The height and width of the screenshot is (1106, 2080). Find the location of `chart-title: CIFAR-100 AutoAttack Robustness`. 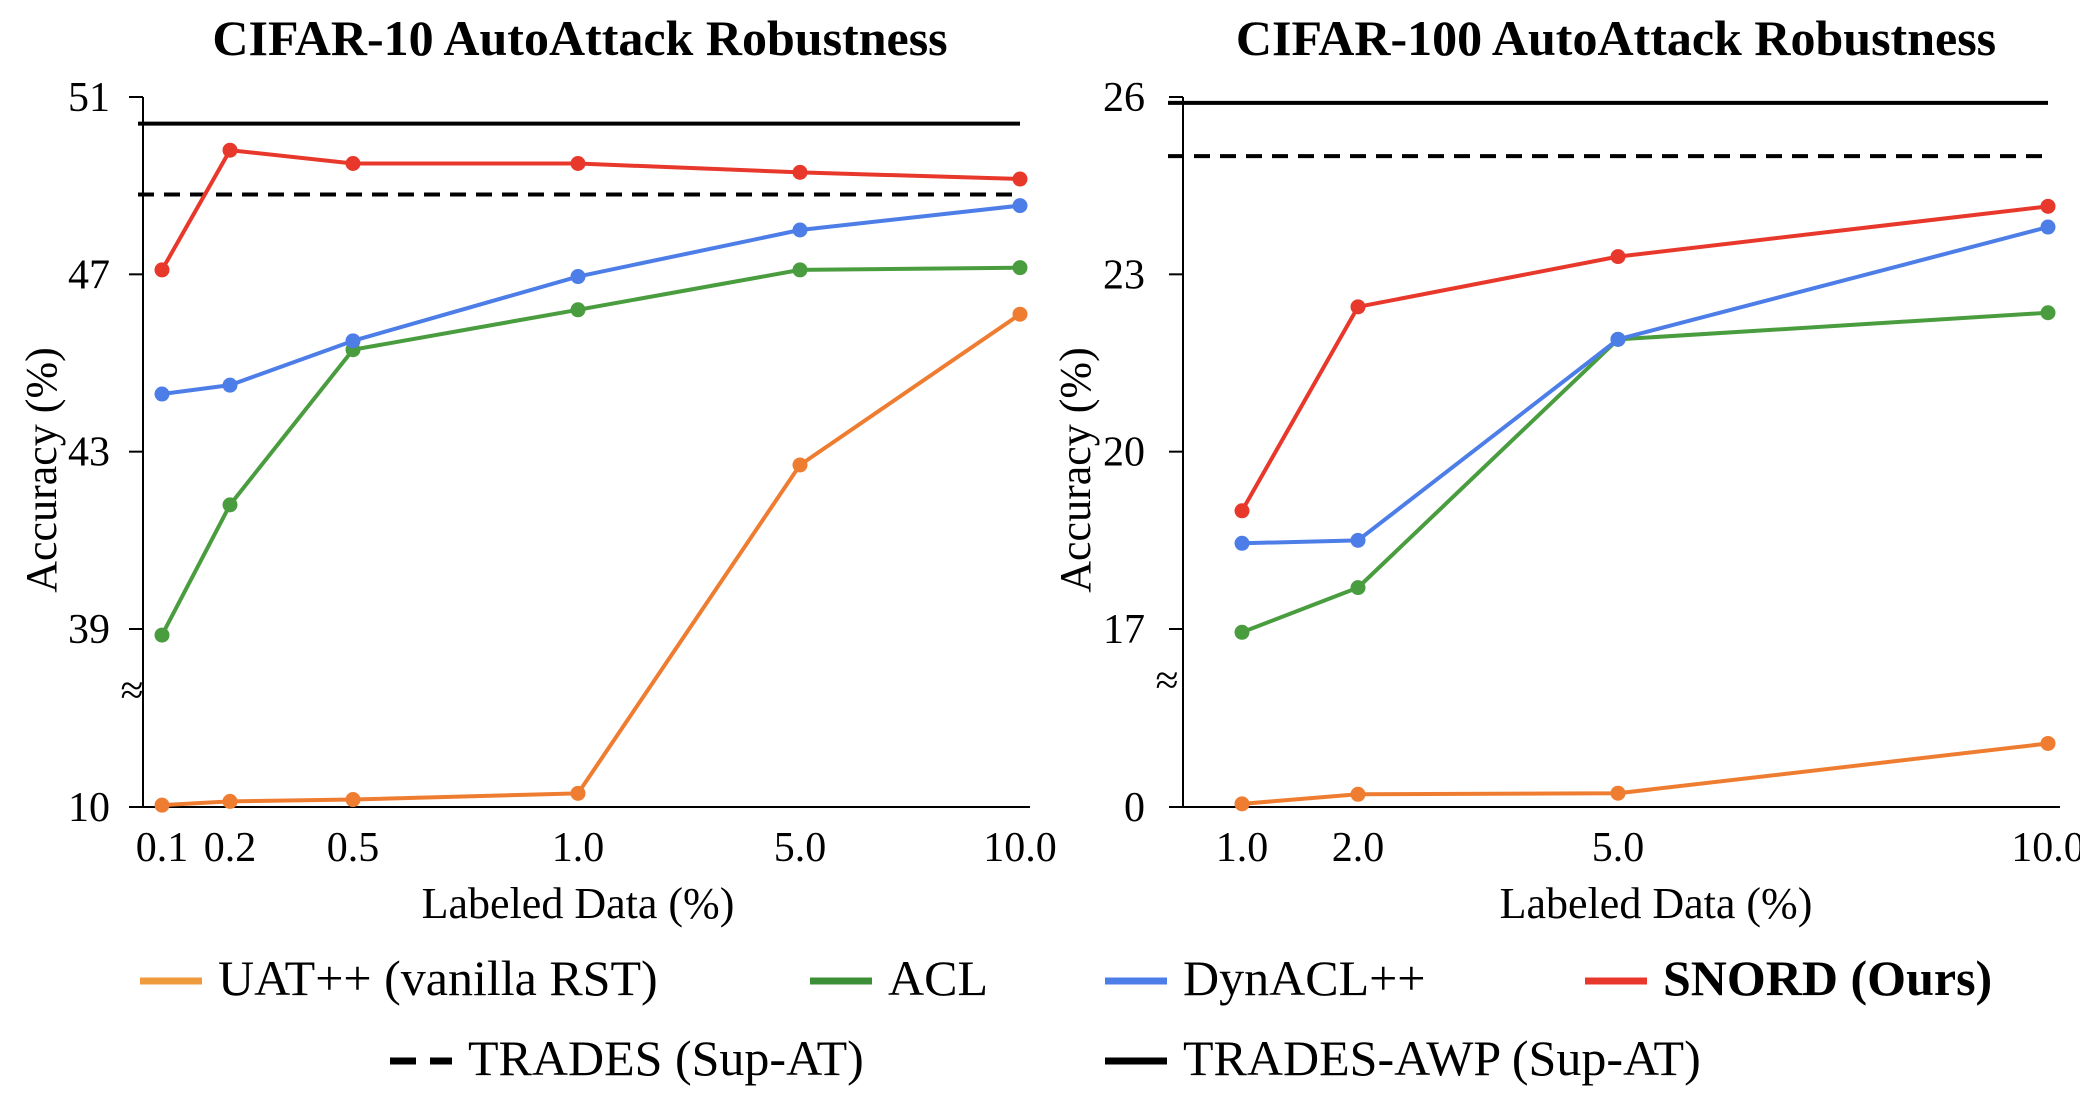

chart-title: CIFAR-100 AutoAttack Robustness is located at coordinates (1616, 38).